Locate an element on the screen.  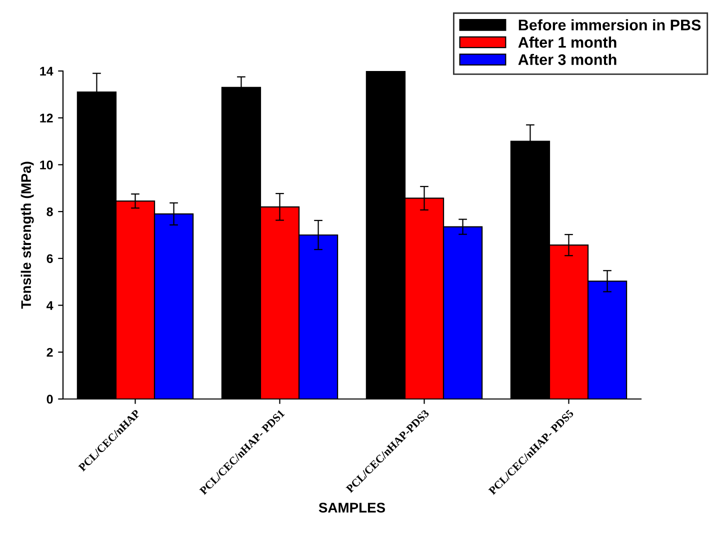
legend-label: After 1 month is located at coordinates (567, 42).